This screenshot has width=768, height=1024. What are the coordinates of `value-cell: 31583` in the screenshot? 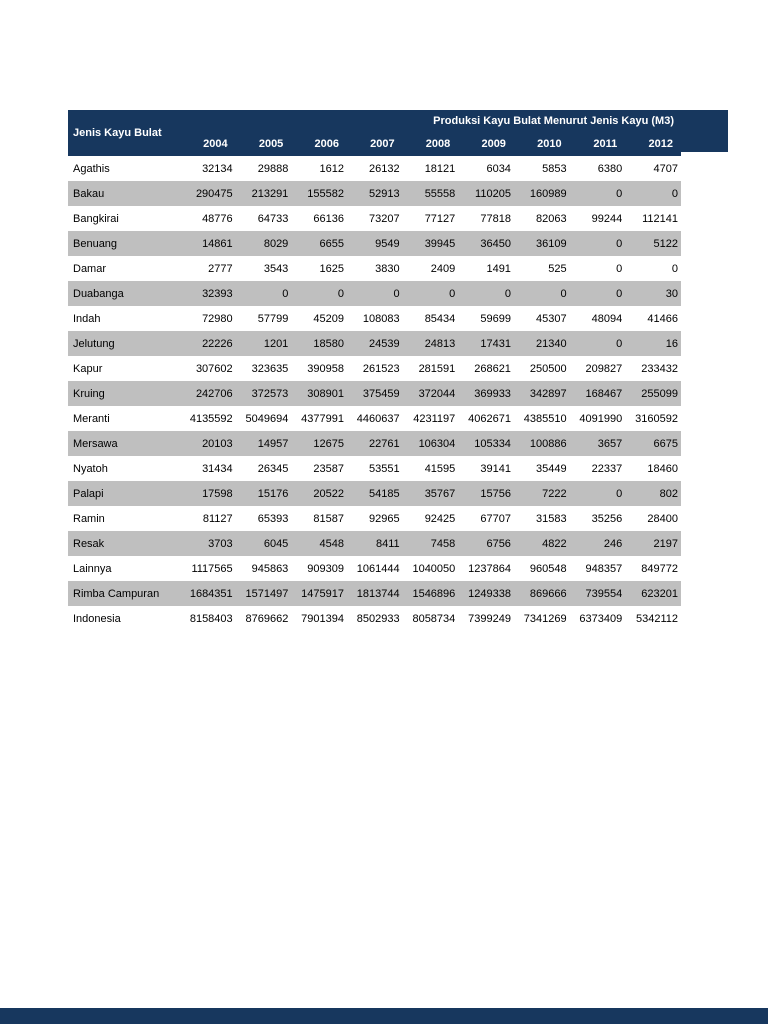 It's located at (551, 518).